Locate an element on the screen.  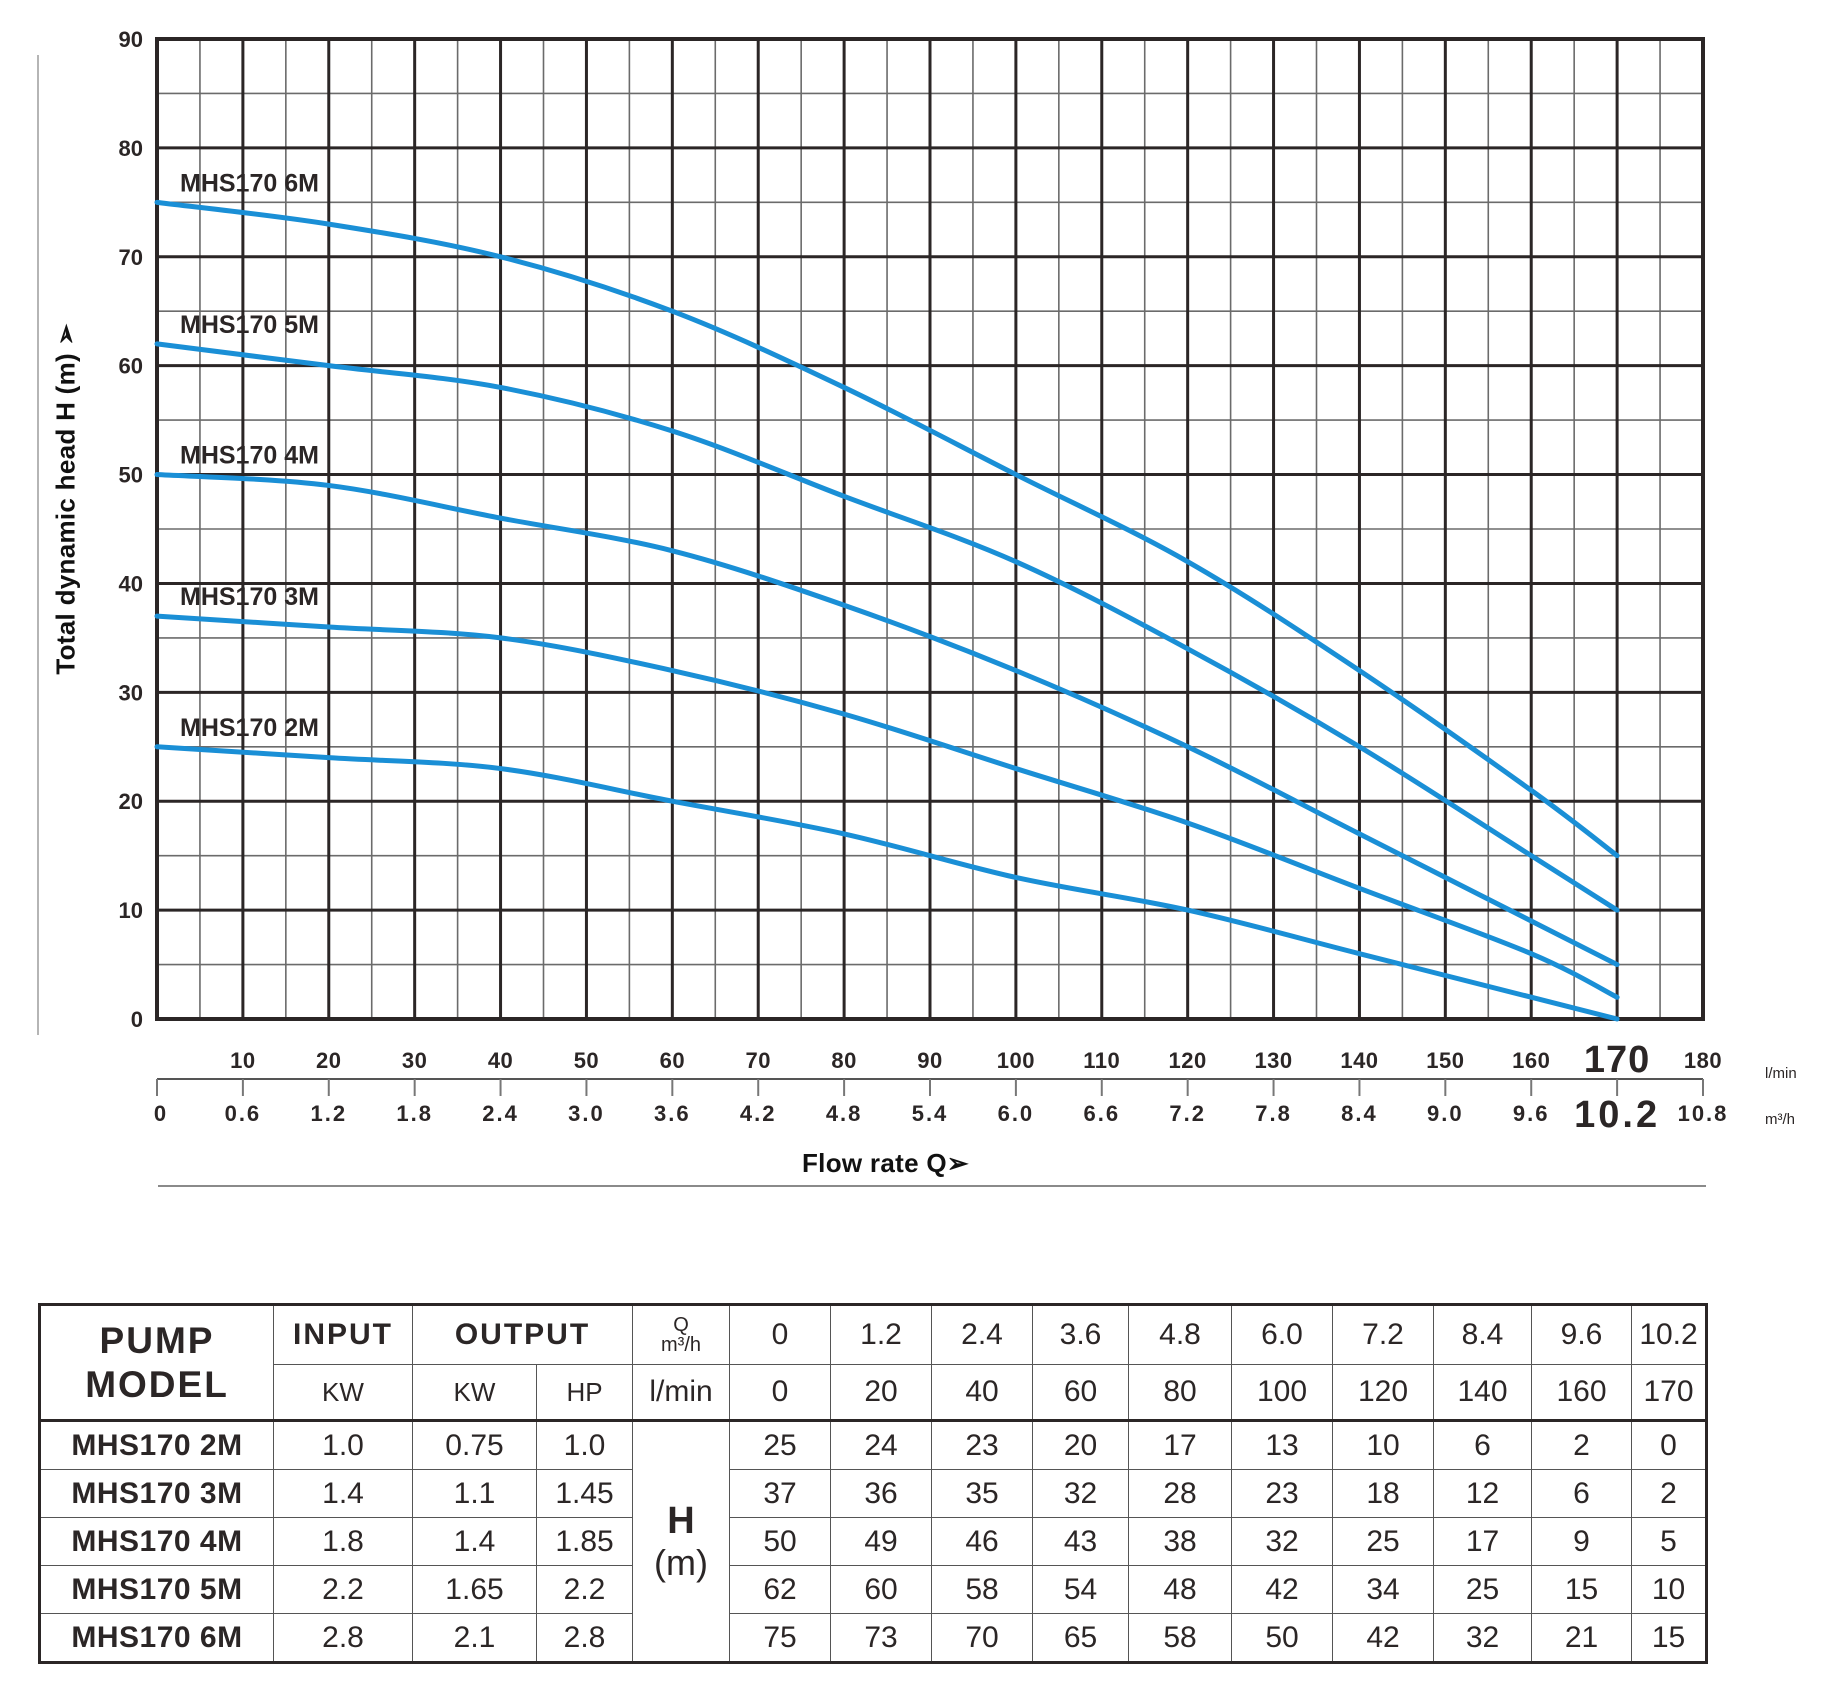
head-value-cell: 70 is located at coordinates (982, 1638).